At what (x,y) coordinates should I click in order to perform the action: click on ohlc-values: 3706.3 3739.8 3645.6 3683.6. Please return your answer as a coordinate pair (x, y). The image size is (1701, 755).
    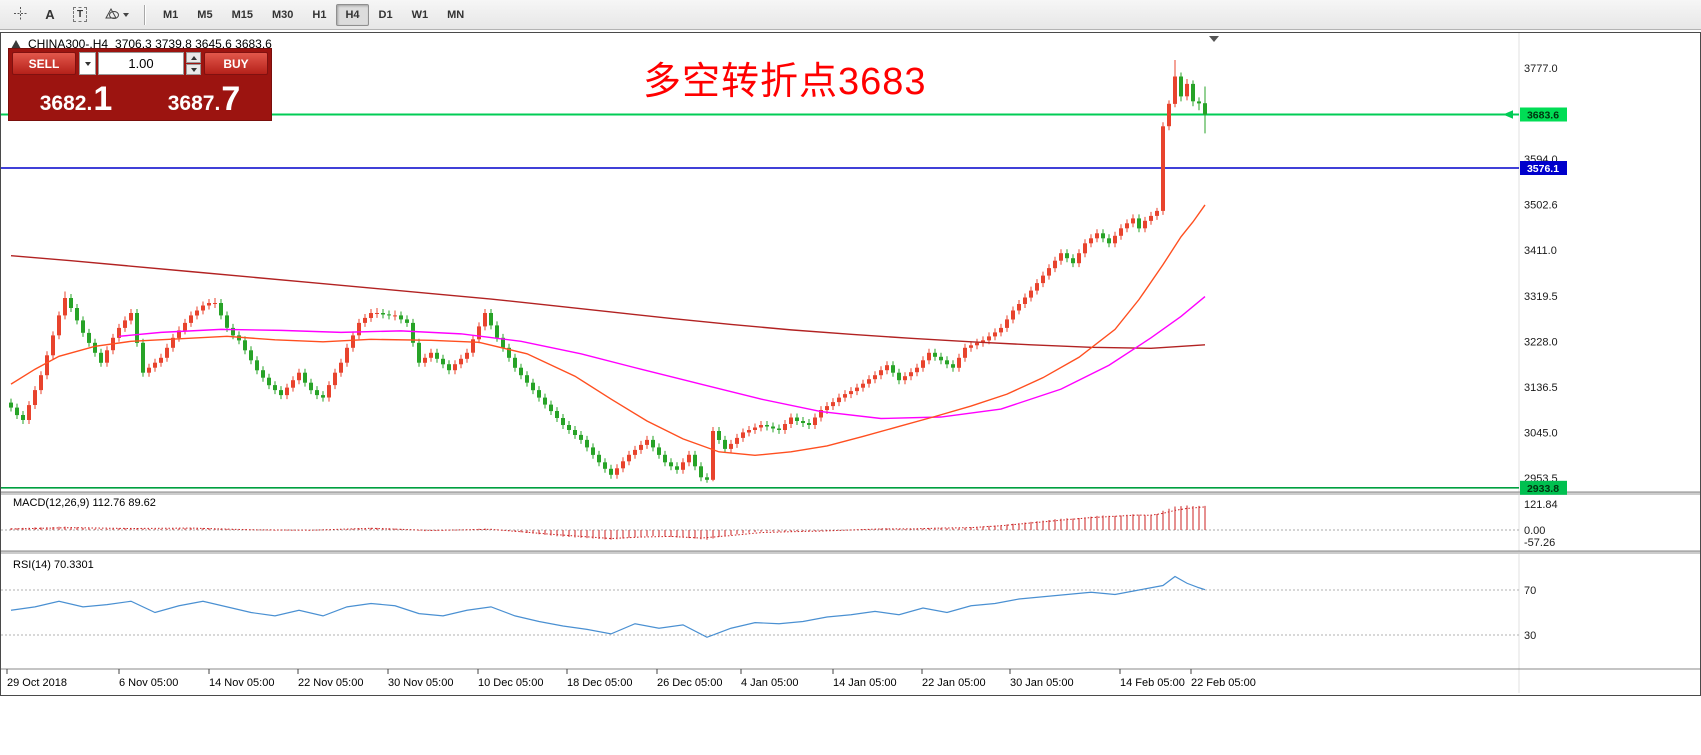
    Looking at the image, I should click on (193, 44).